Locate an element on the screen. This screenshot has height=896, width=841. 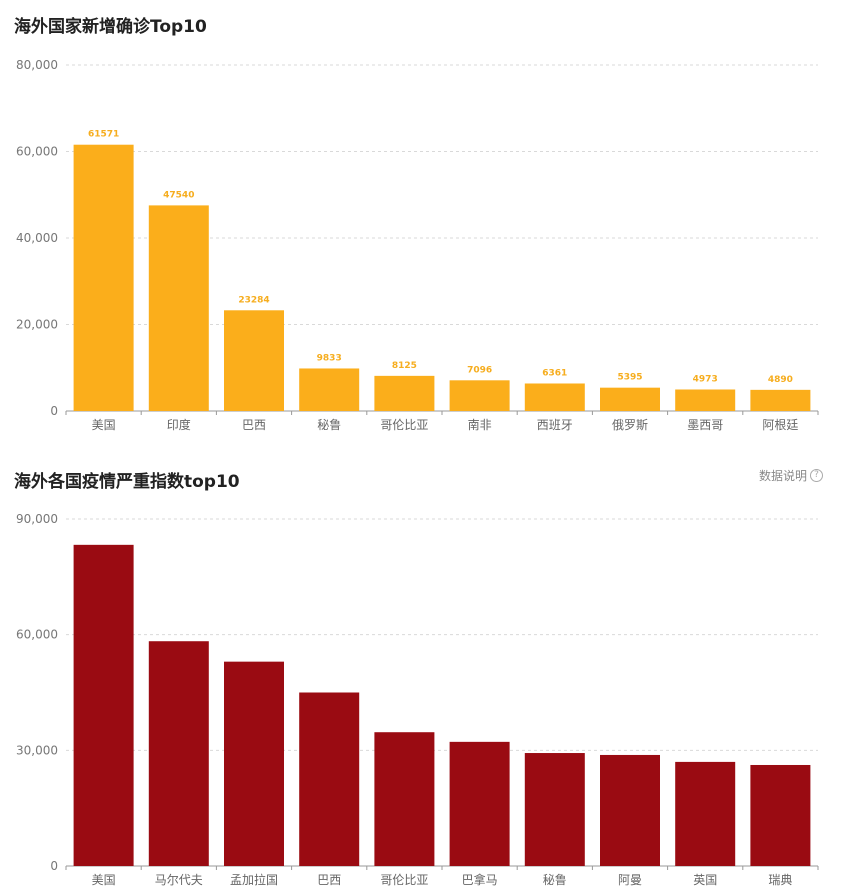
x-tick-label: 俄罗斯 is located at coordinates (630, 425).